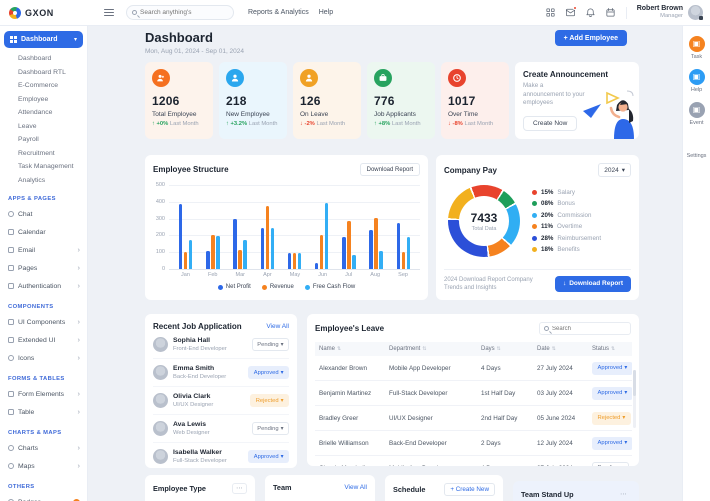 This screenshot has height=501, width=710. What do you see at coordinates (43, 322) in the screenshot?
I see `sidebar-item: UI Components ›` at bounding box center [43, 322].